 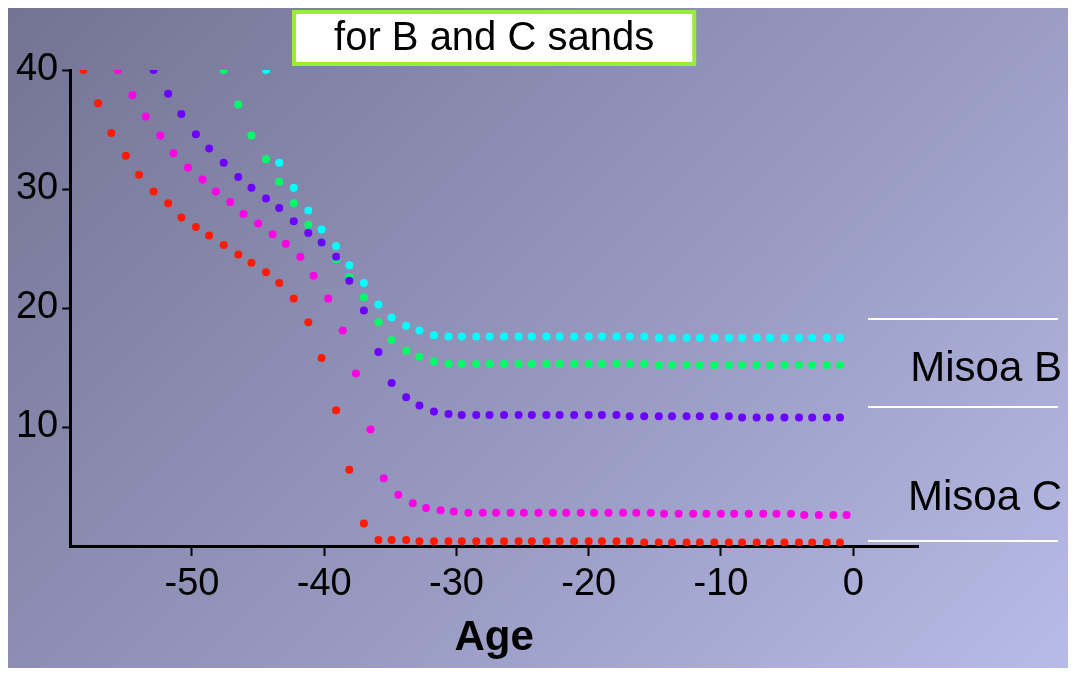 What do you see at coordinates (984, 495) in the screenshot?
I see `annotation: Misoa C` at bounding box center [984, 495].